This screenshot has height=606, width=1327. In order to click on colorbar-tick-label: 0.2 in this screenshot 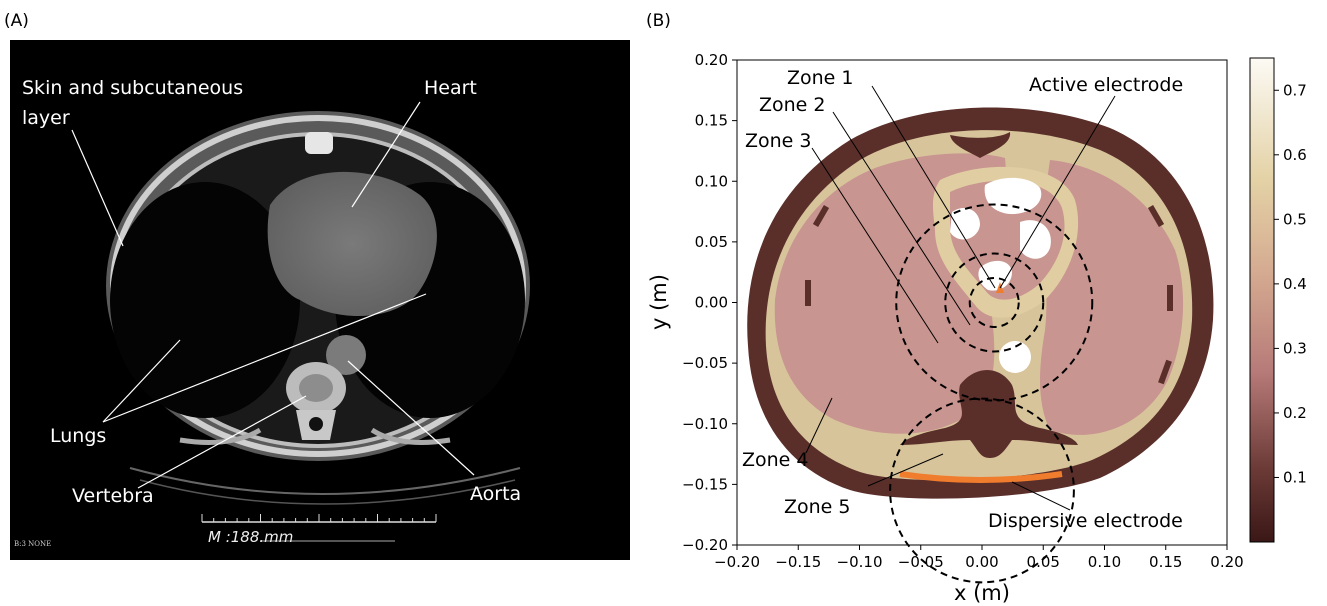, I will do `click(1295, 413)`.